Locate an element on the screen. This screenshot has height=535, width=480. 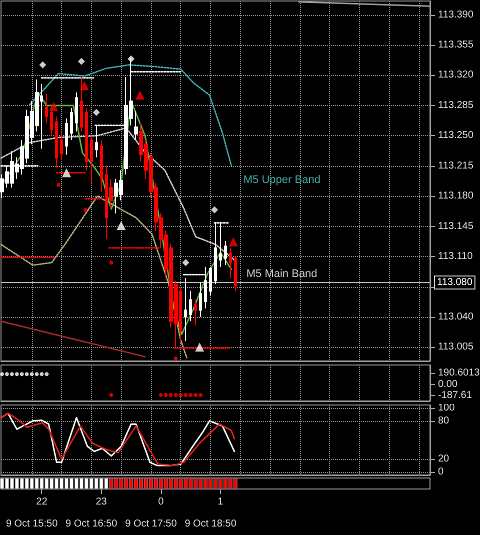
y-tick-label: 113.040 is located at coordinates (456, 316).